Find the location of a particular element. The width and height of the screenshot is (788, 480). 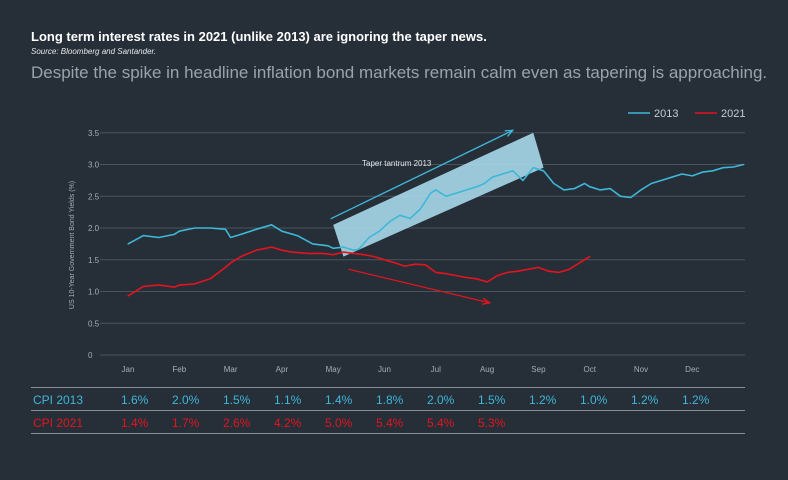

cpi-value-cell: 5.0% is located at coordinates (339, 423).